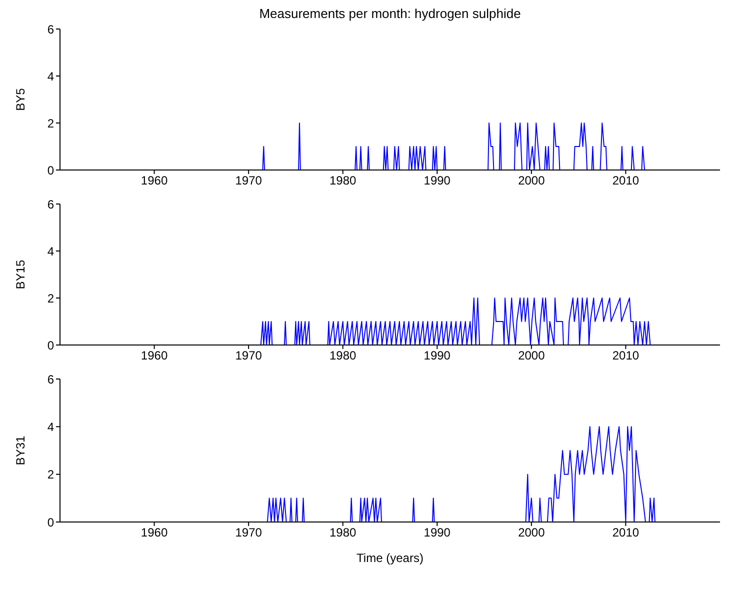  I want to click on y-axis-title: BY5, so click(20, 99).